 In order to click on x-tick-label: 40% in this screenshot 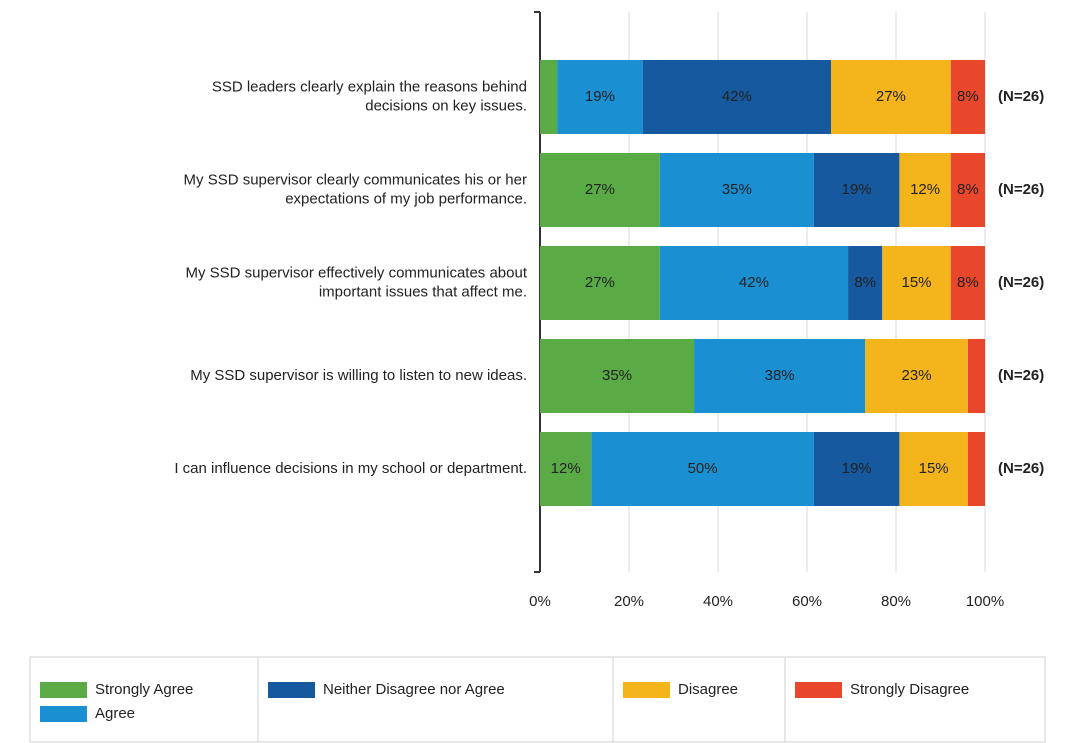, I will do `click(718, 601)`.